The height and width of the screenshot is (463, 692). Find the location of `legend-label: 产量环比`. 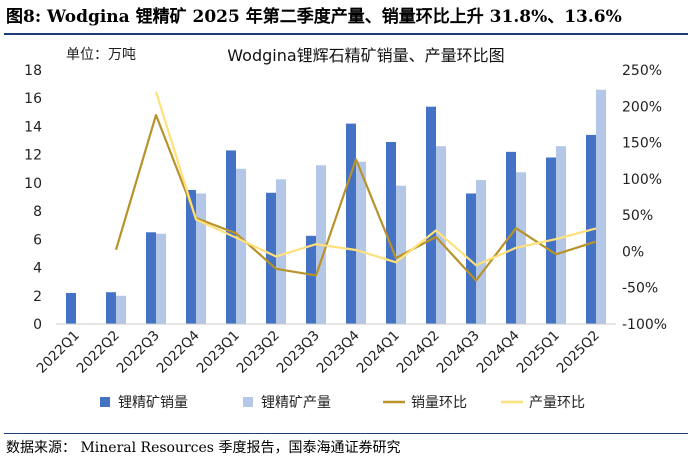

legend-label: 产量环比 is located at coordinates (557, 403).